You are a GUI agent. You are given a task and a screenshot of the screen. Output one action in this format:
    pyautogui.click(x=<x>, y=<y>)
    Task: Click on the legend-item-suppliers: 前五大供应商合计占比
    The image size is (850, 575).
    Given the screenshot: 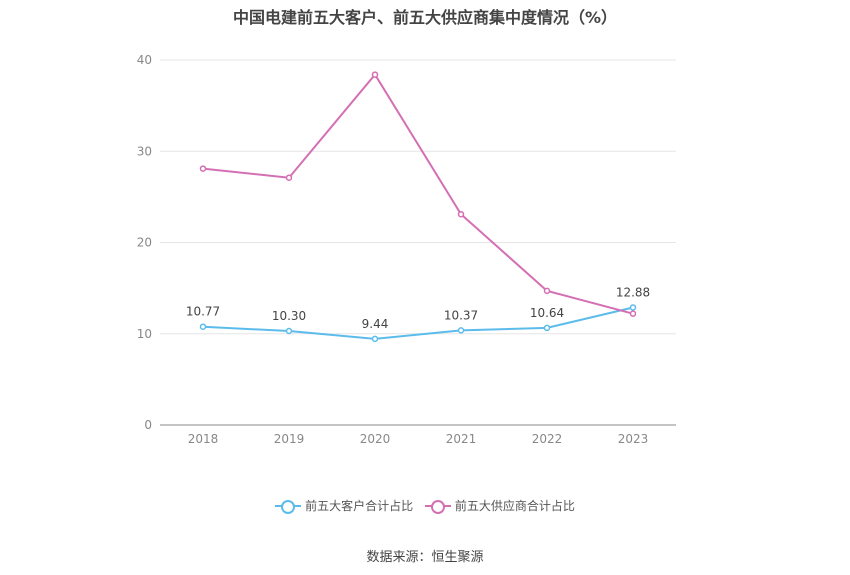 What is the action you would take?
    pyautogui.click(x=499, y=505)
    